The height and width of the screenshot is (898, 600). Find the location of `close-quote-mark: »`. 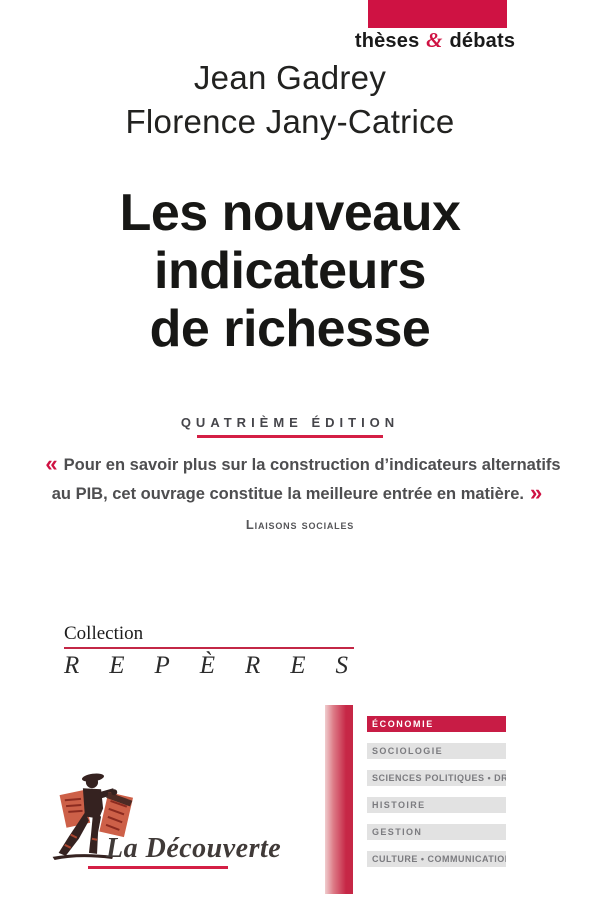

close-quote-mark: » is located at coordinates (536, 492).